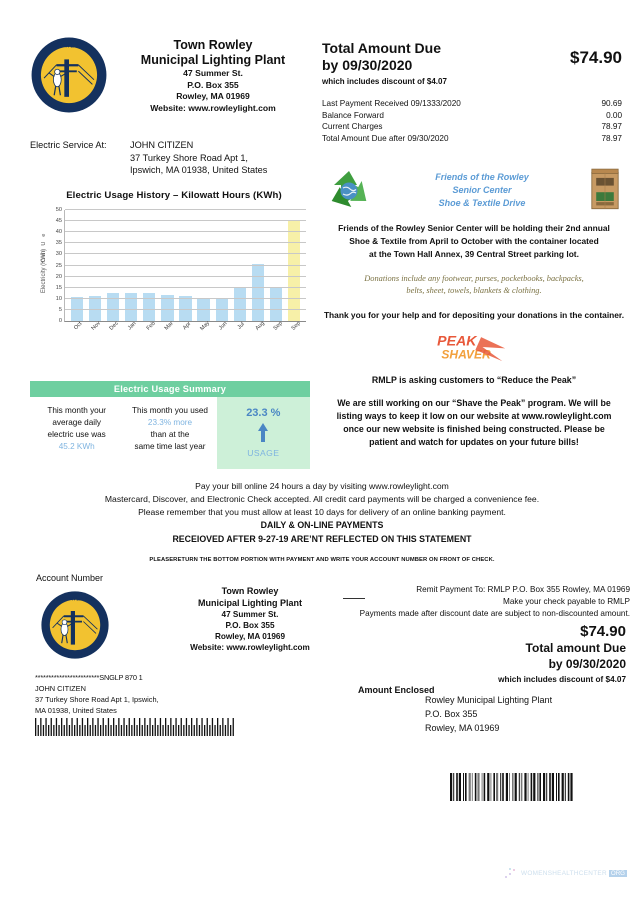 This screenshot has width=644, height=914. I want to click on row-value: 0.00, so click(614, 115).